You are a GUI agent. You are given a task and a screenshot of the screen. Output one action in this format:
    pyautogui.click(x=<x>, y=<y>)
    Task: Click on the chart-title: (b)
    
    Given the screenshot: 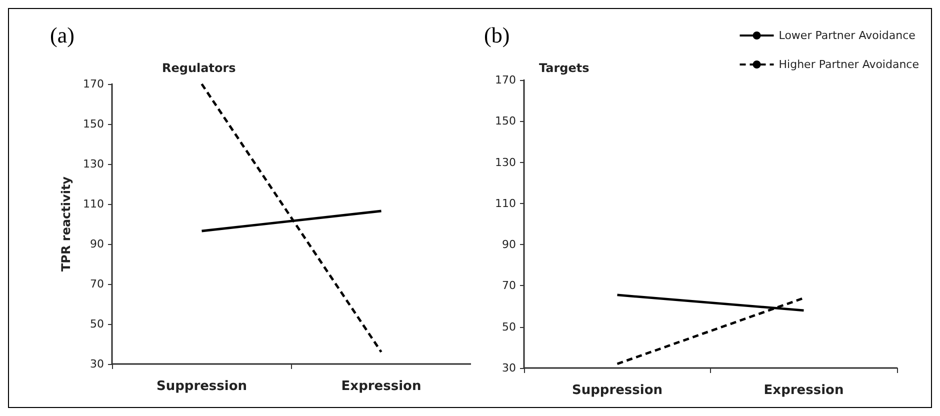 What is the action you would take?
    pyautogui.click(x=497, y=35)
    